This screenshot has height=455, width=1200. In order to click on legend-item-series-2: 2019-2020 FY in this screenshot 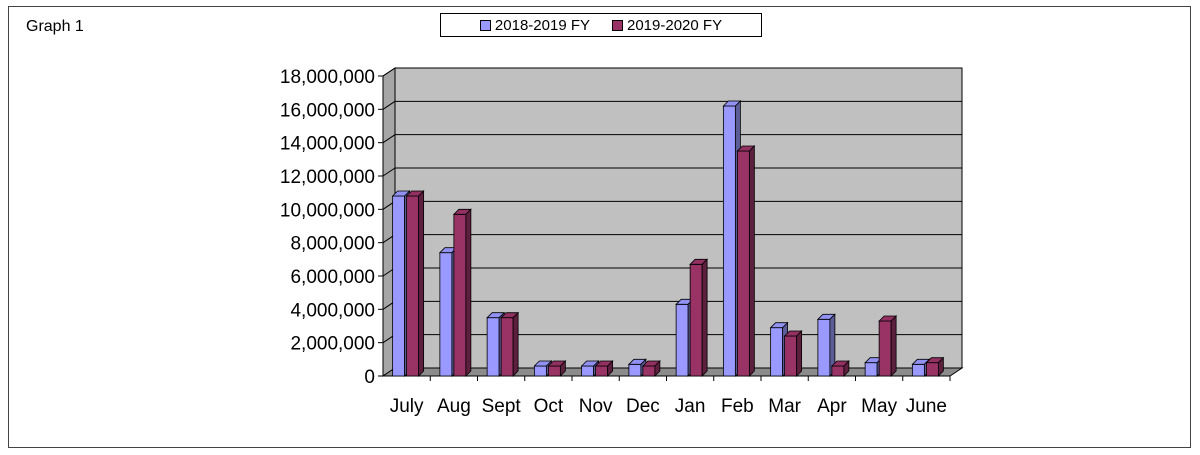, I will do `click(667, 25)`.